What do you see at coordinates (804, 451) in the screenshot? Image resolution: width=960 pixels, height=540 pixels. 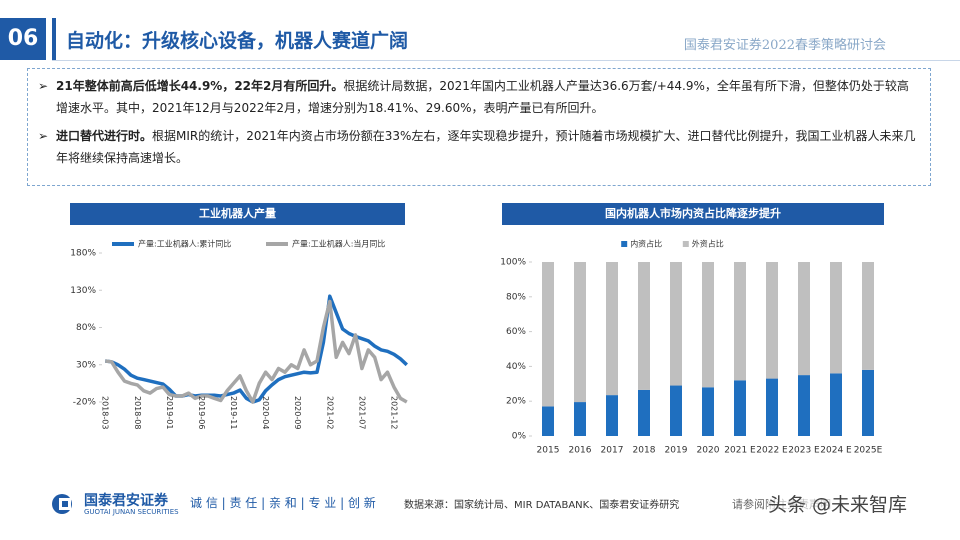 I see `x-tick-label: 2023 E` at bounding box center [804, 451].